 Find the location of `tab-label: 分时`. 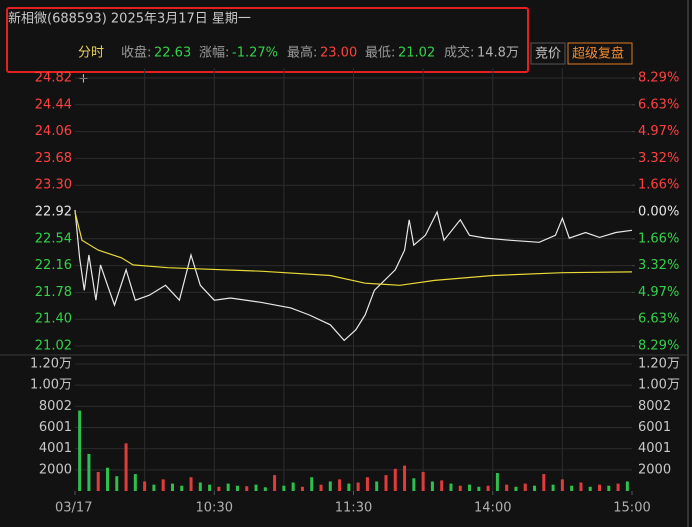

tab-label: 分时 is located at coordinates (91, 53).